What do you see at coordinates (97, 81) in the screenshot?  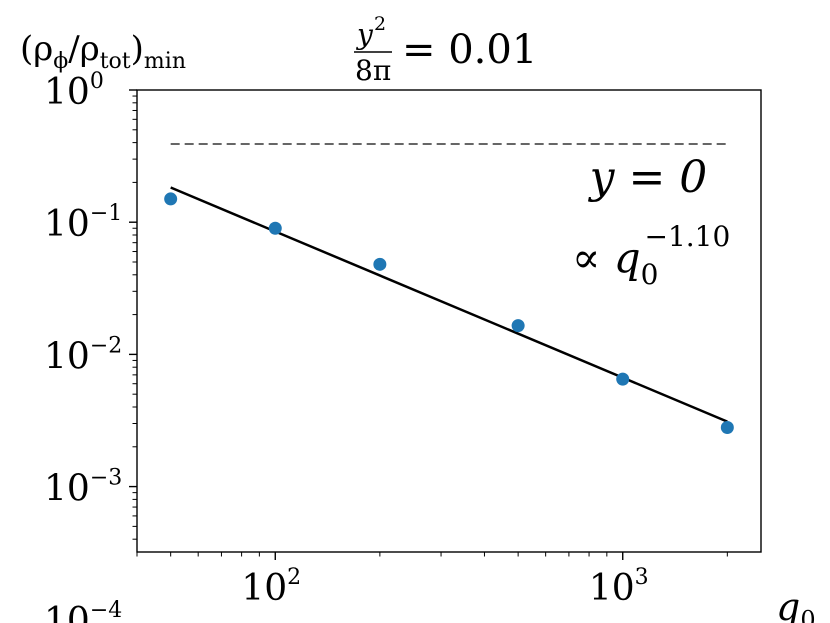 I see `y-tick-exponent: 0` at bounding box center [97, 81].